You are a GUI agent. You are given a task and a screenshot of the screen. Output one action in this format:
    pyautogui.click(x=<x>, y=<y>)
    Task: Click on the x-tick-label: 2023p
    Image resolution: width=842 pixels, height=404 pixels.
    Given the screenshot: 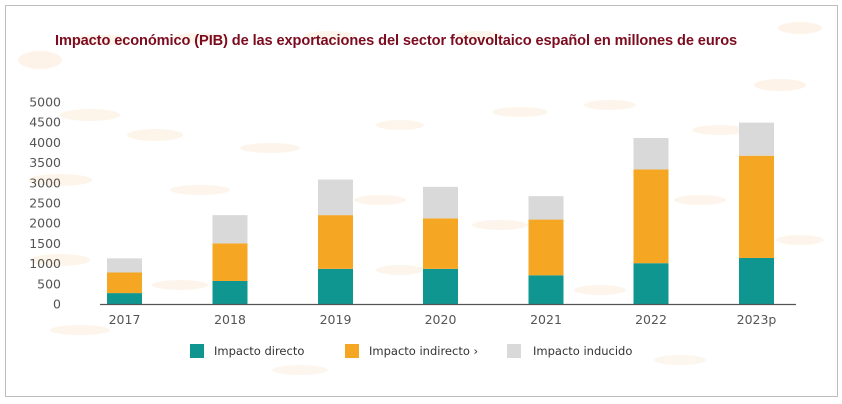 What is the action you would take?
    pyautogui.click(x=757, y=319)
    